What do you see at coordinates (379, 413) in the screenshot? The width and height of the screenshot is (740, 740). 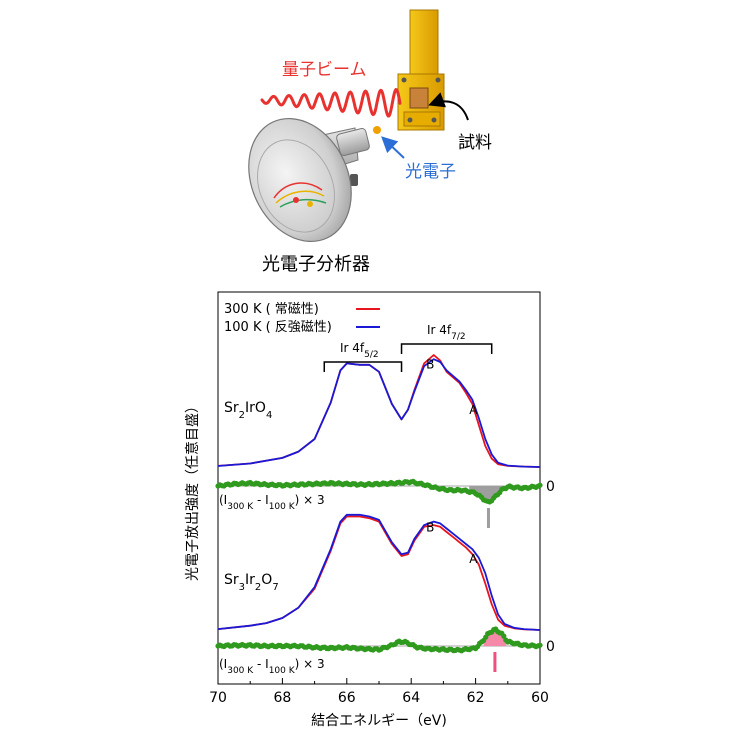 I see `spectrum-line-sr2iro4-100k` at bounding box center [379, 413].